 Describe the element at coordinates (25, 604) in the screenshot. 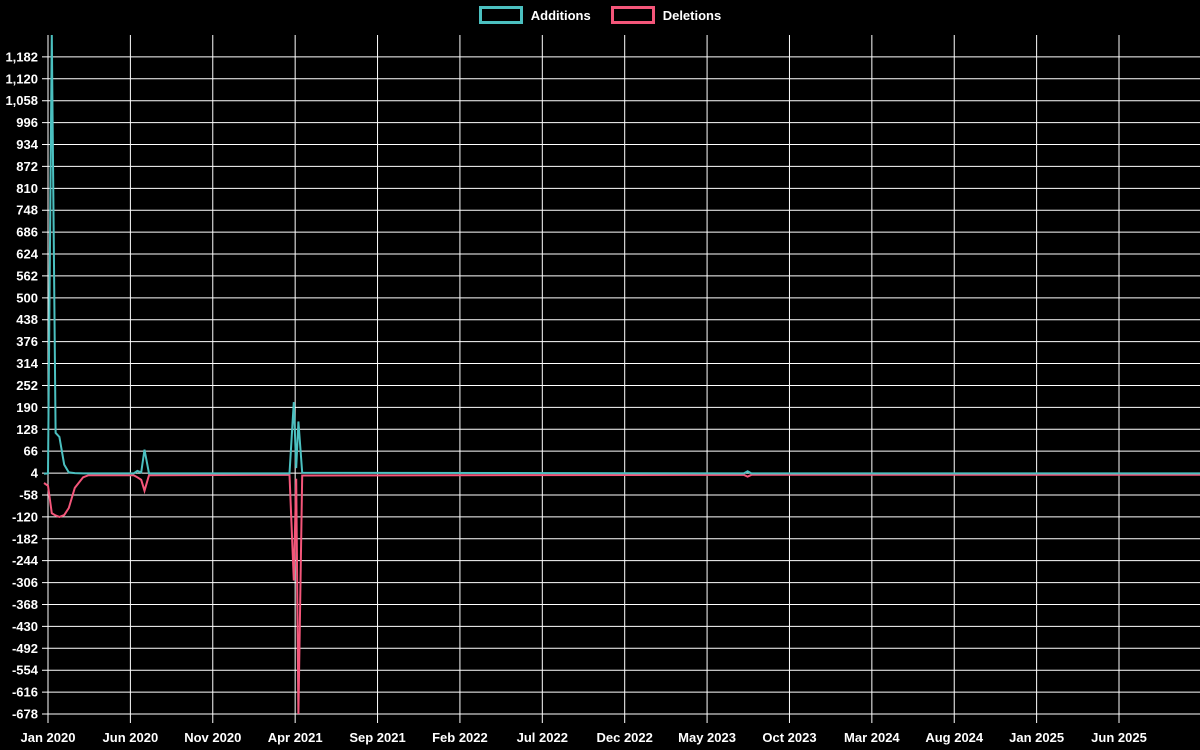

I see `y-tick-label: -368` at that location.